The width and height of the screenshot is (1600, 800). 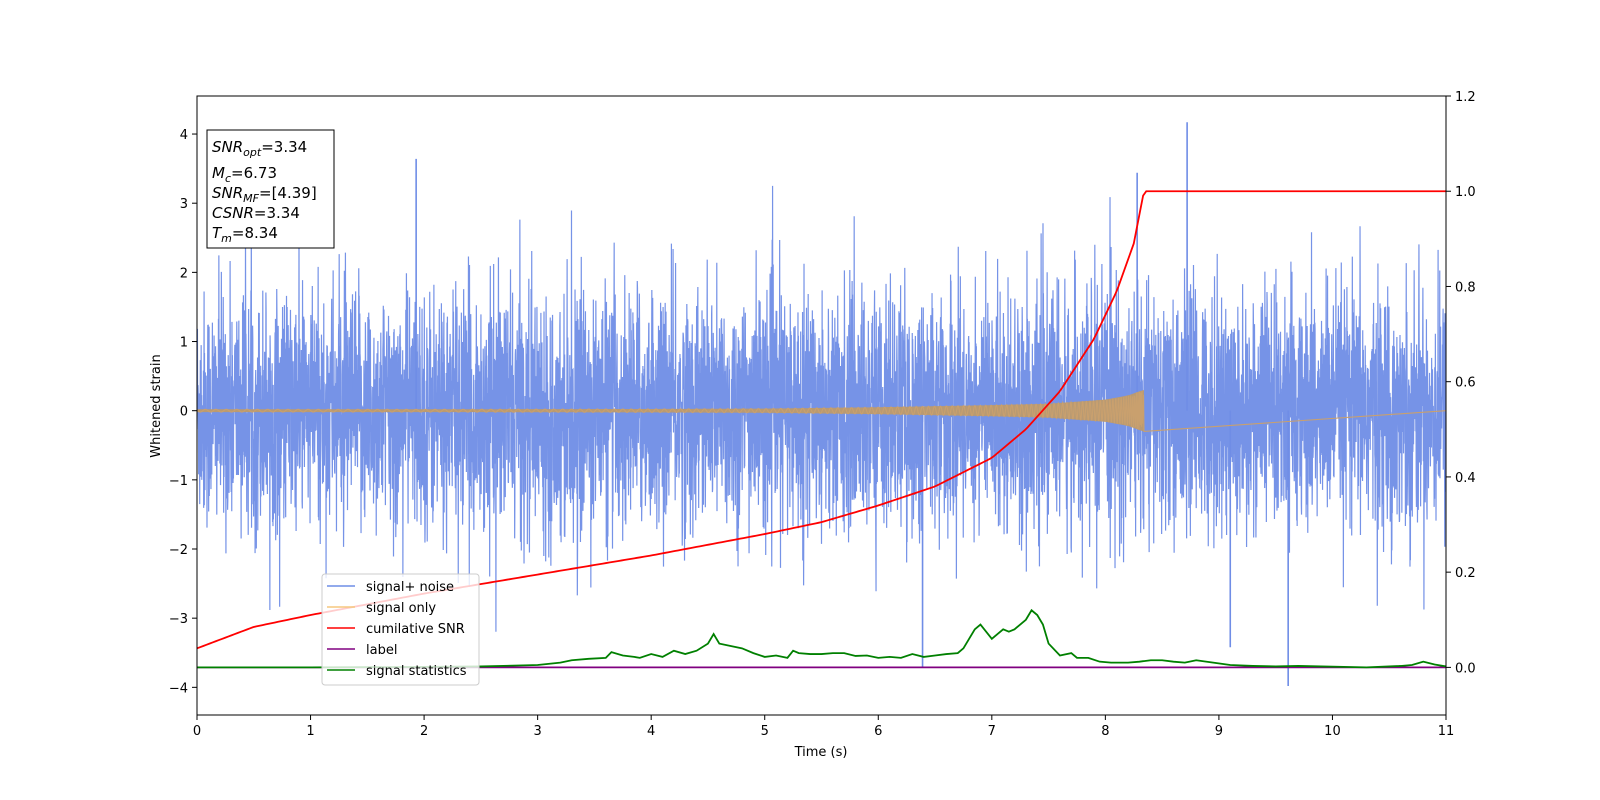 What do you see at coordinates (765, 731) in the screenshot?
I see `x-tick-label: 5` at bounding box center [765, 731].